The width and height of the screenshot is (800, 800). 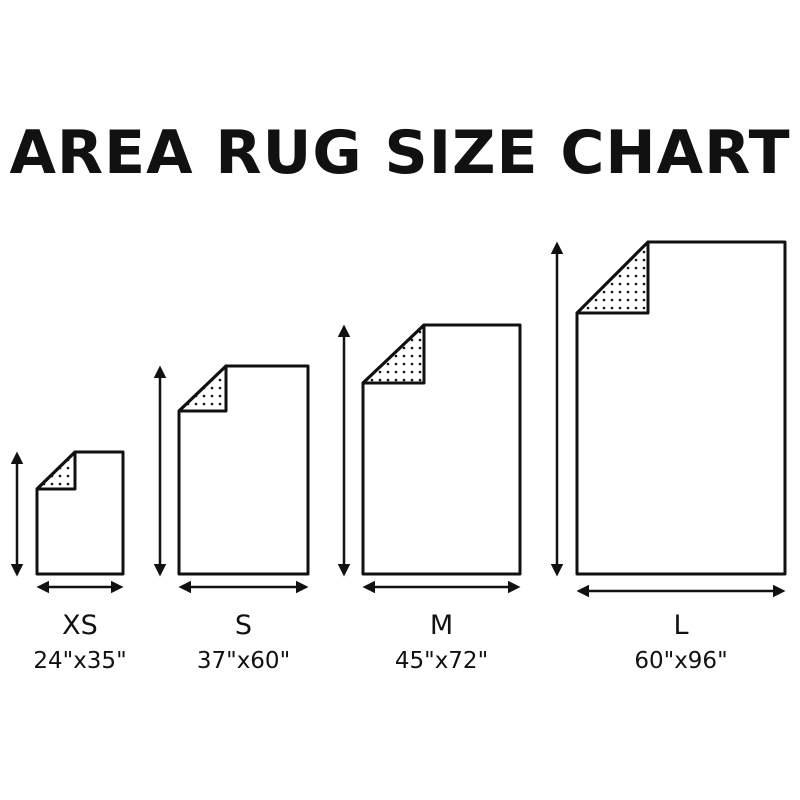 What do you see at coordinates (441, 661) in the screenshot?
I see `size-dimensions-m: 45"x72"` at bounding box center [441, 661].